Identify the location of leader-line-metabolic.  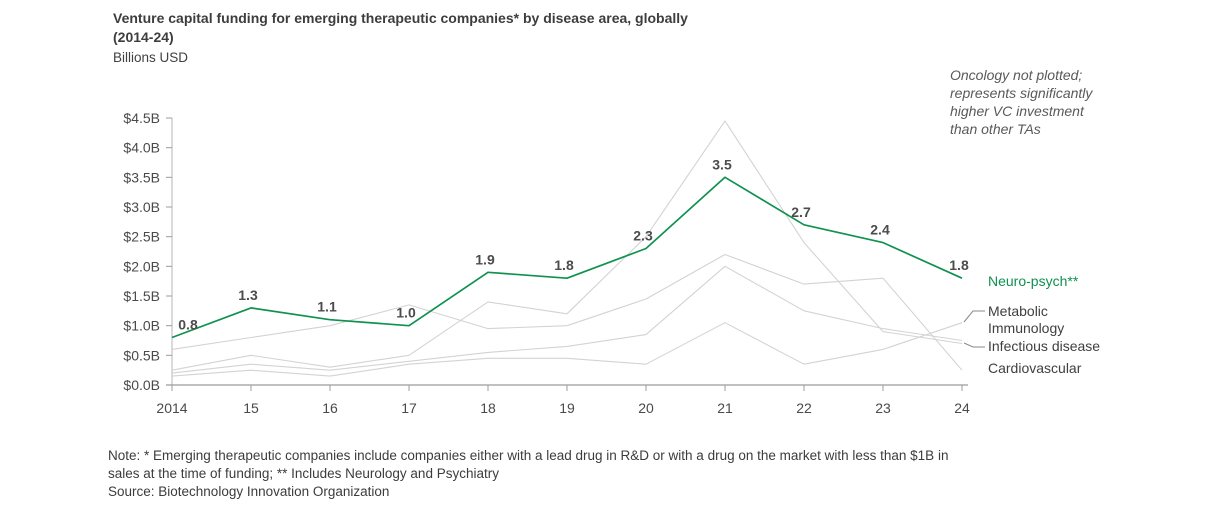
(974, 316).